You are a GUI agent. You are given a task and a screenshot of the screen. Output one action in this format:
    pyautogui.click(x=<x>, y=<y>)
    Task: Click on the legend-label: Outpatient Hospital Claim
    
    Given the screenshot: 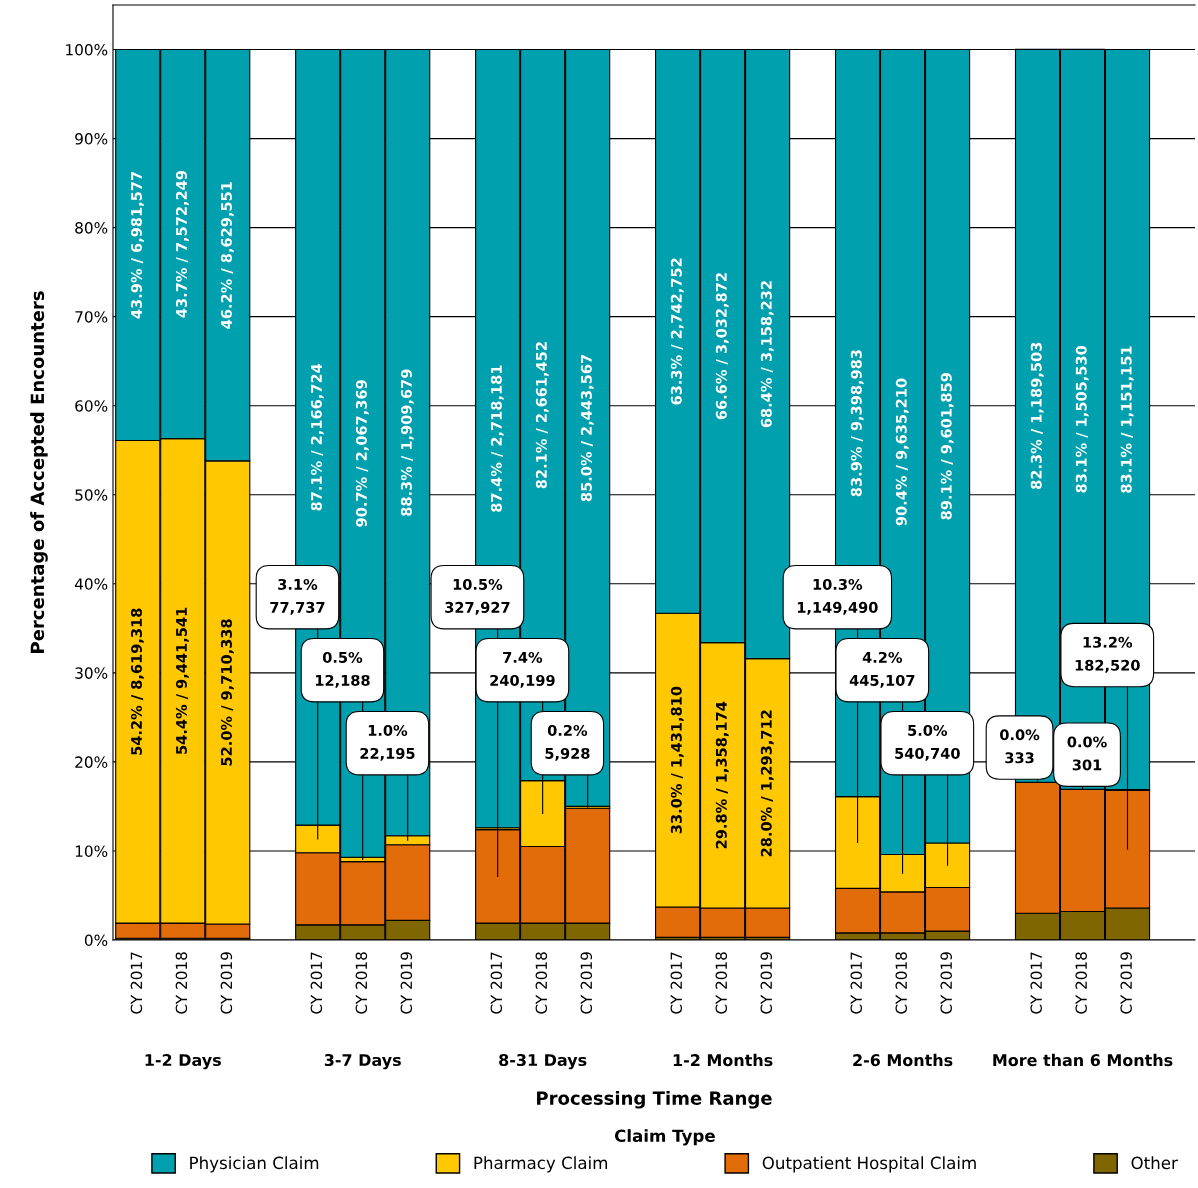 What is the action you would take?
    pyautogui.click(x=869, y=1164)
    